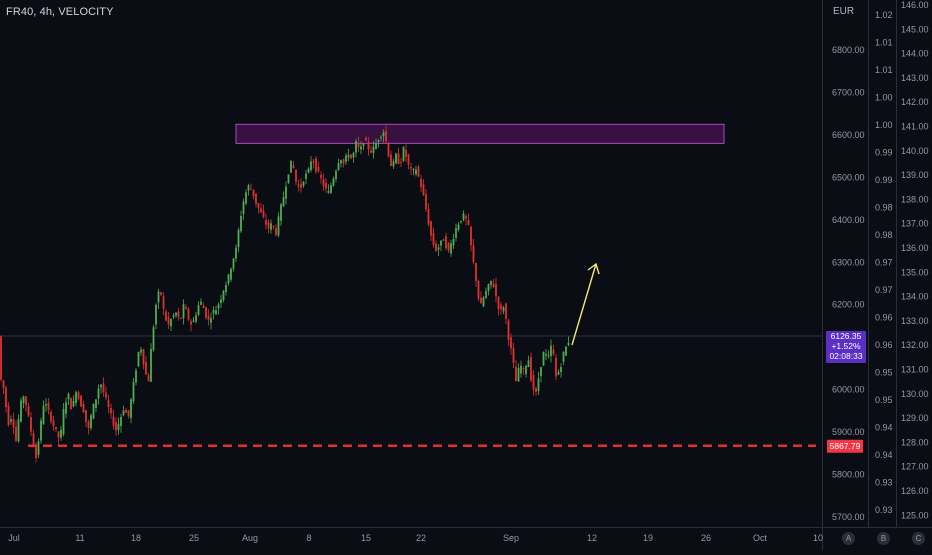 This screenshot has width=932, height=555. What do you see at coordinates (592, 538) in the screenshot?
I see `time-tick-label: 12` at bounding box center [592, 538].